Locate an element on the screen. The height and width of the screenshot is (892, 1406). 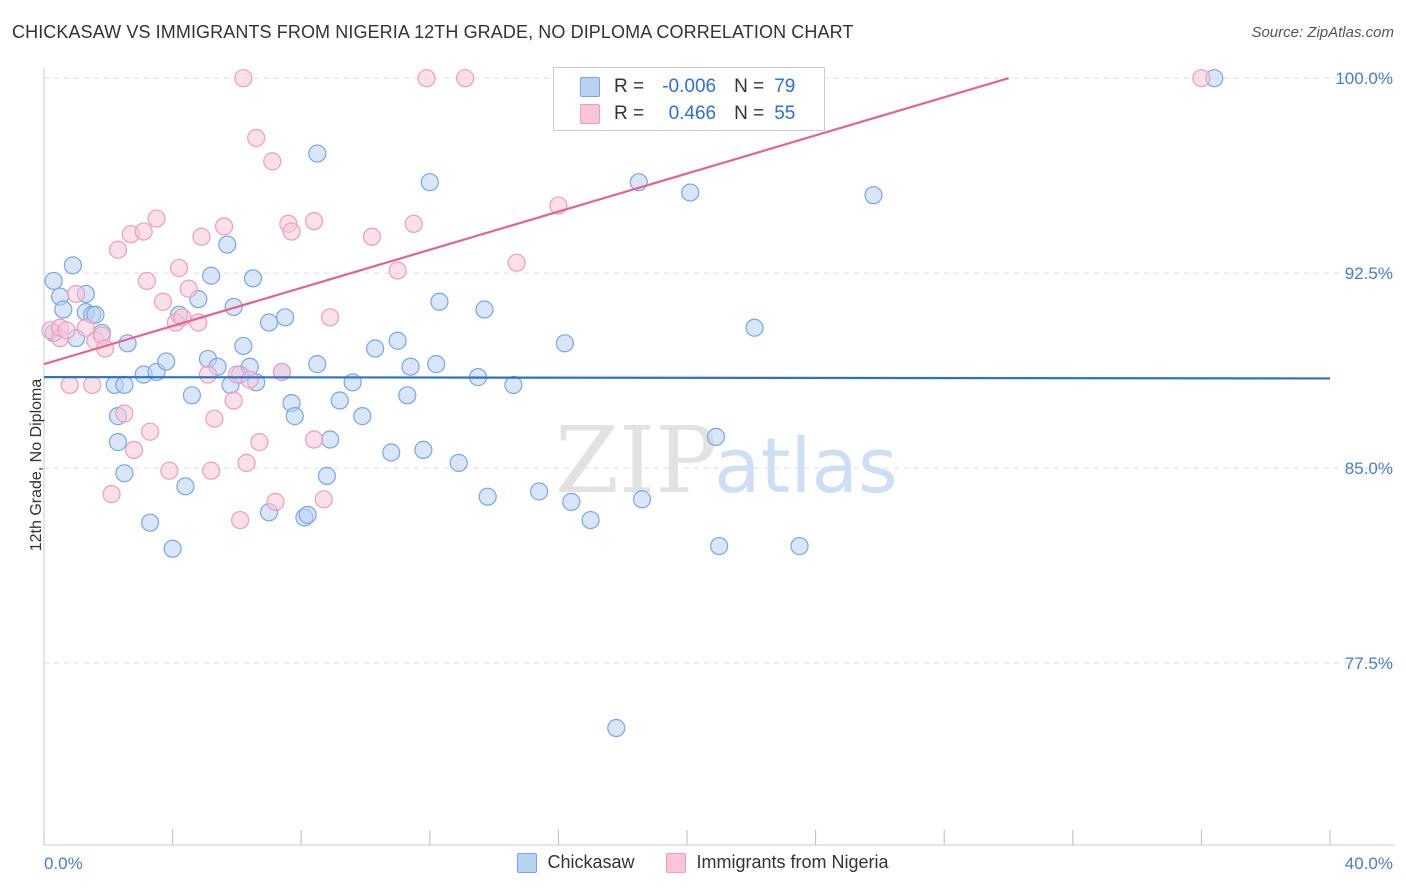
series-legend: Chickasaw Immigrants from Nigeria is located at coordinates (703, 862).